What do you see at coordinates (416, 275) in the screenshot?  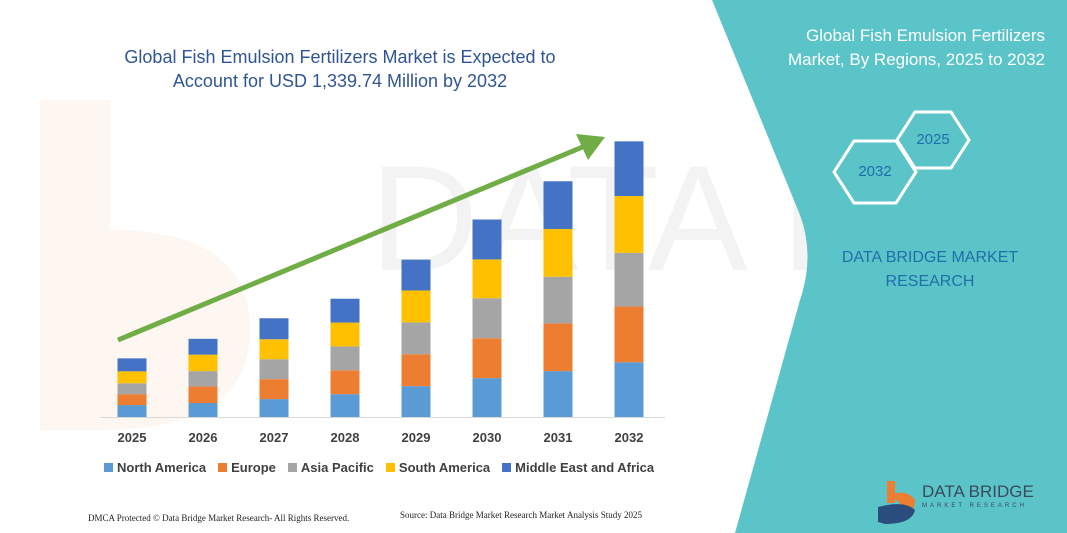 I see `bar-2029-middle-east-and-africa` at bounding box center [416, 275].